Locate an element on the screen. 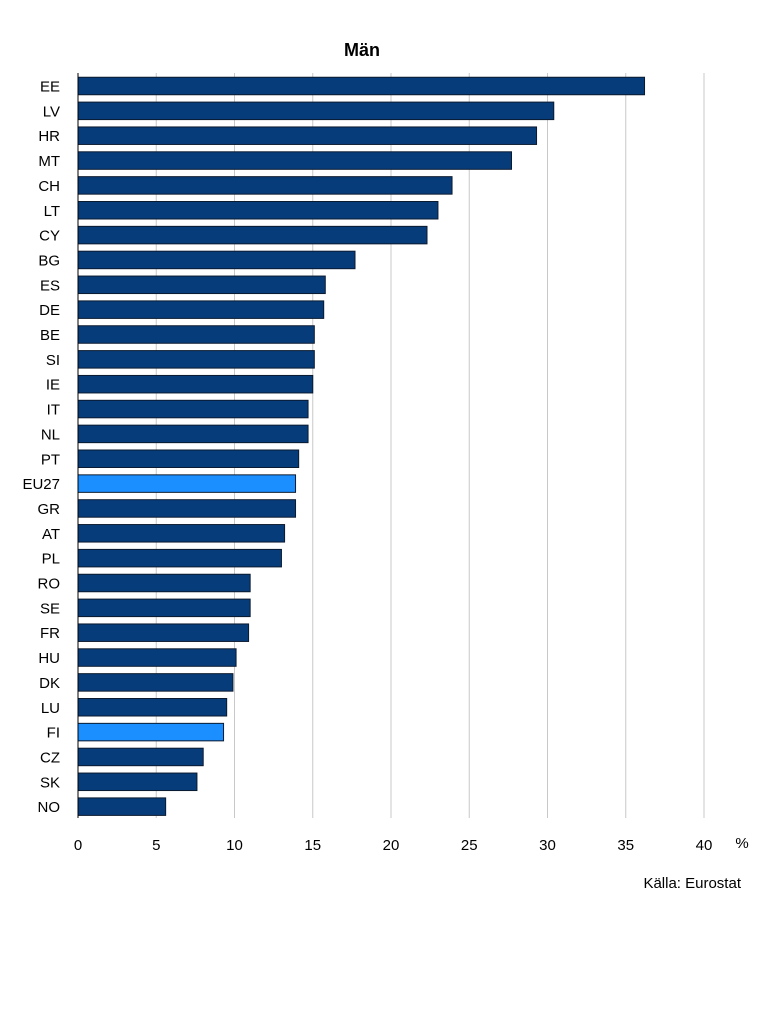 The width and height of the screenshot is (782, 1024). category-label-es: ES is located at coordinates (50, 285).